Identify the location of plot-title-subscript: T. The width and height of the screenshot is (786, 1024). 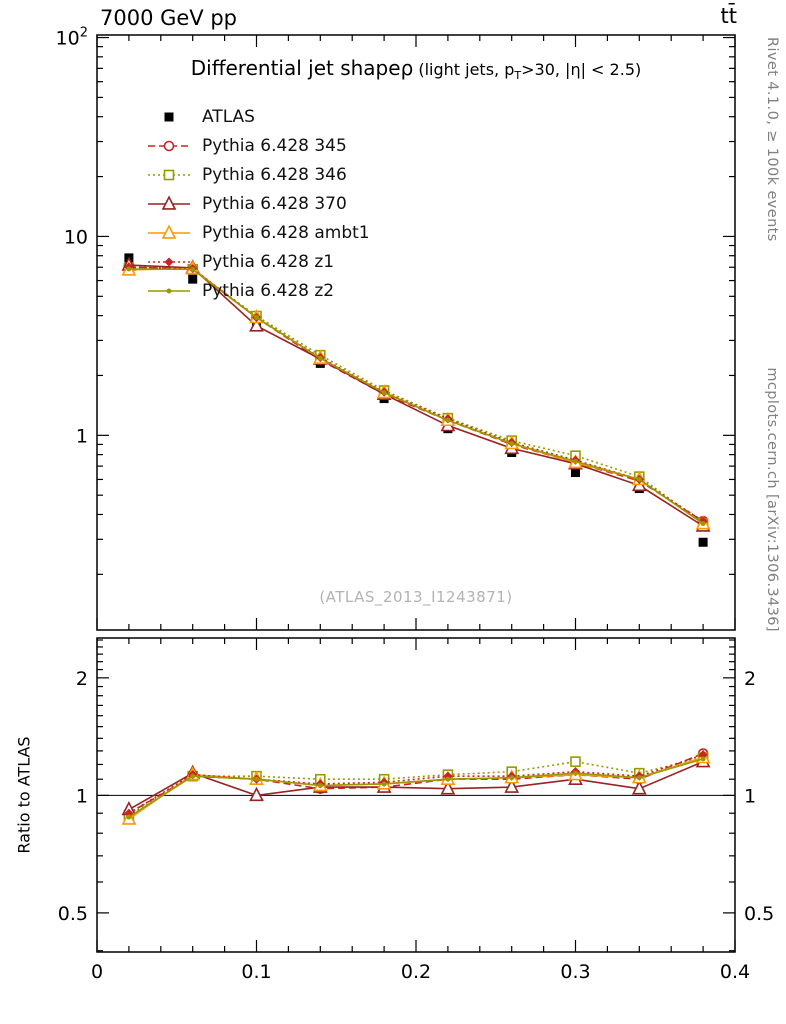
(518, 75).